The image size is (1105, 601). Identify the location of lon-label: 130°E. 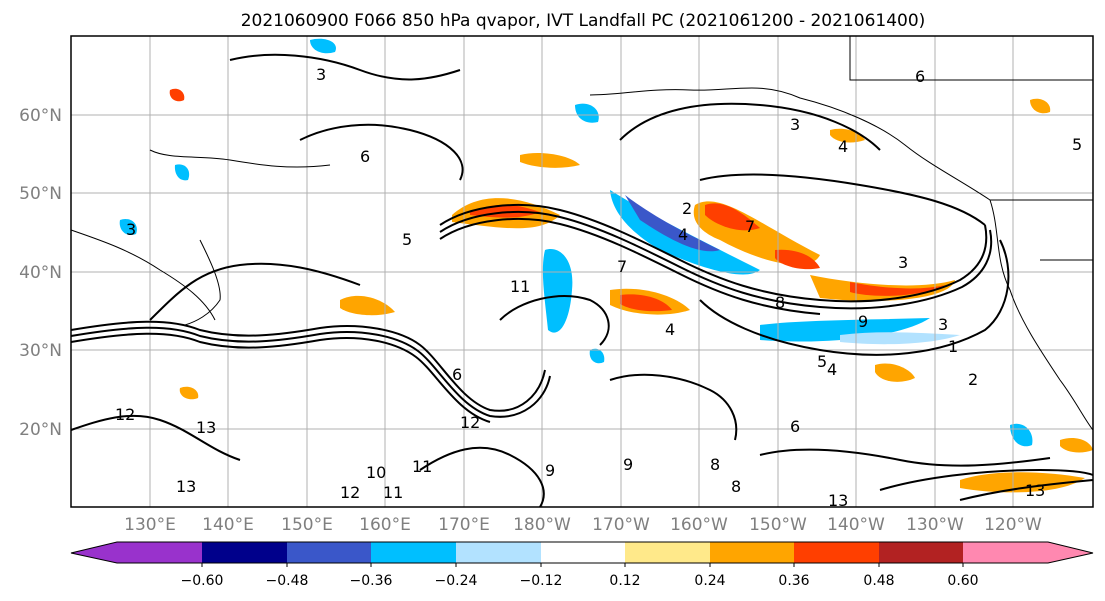
(150, 525).